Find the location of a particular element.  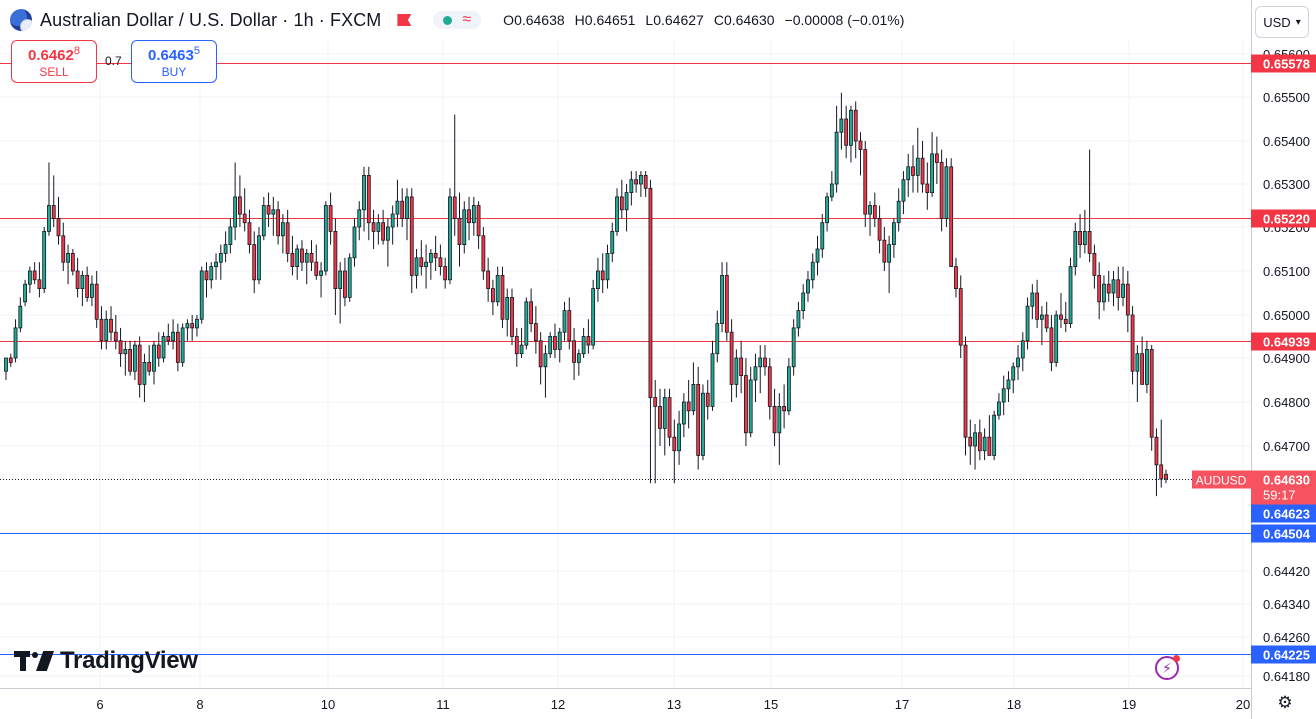

red-flag-icon is located at coordinates (404, 20).